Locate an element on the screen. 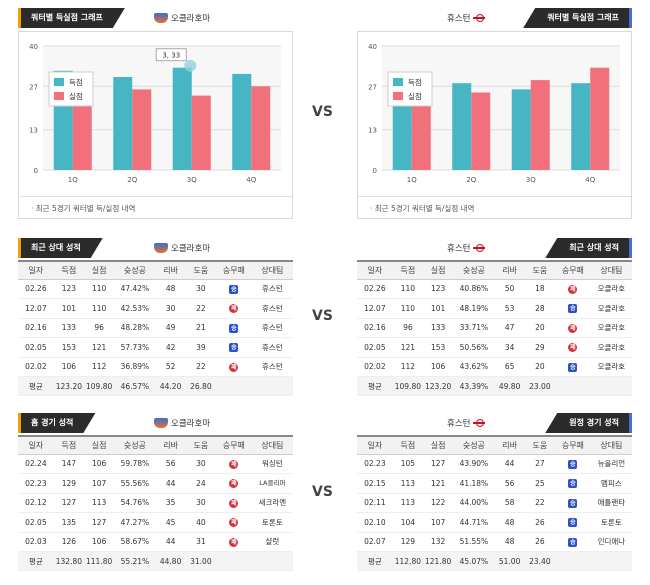 Image resolution: width=650 pixels, height=585 pixels. table-row: 02.26 110 123 40.86% 50 18 패 오클라호 is located at coordinates (494, 289).